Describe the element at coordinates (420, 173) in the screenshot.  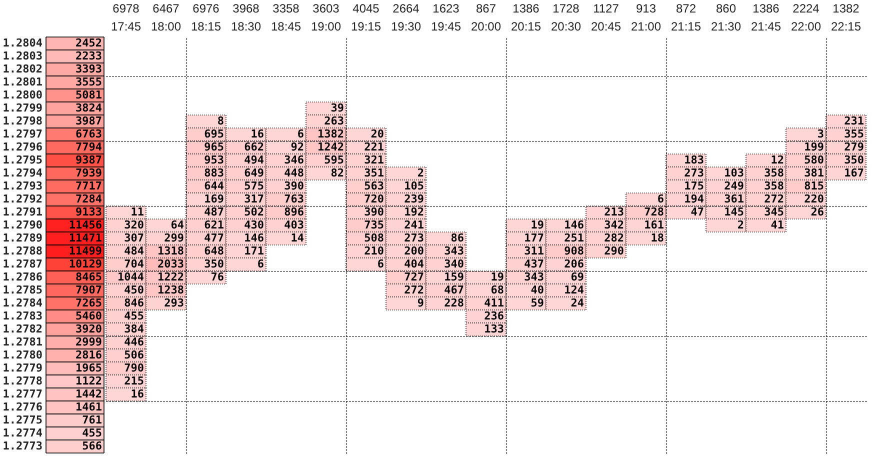
I see `data-label: 2` at that location.